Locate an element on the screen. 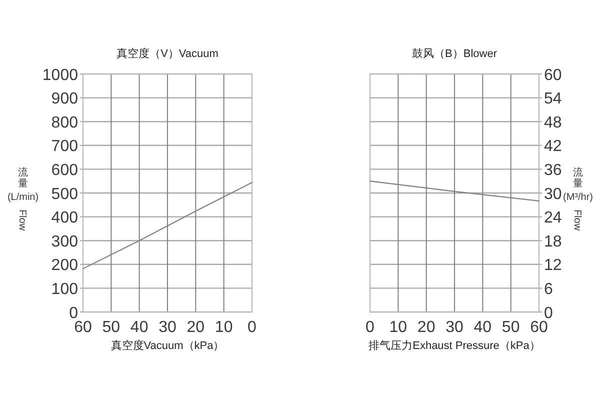 The width and height of the screenshot is (600, 400). x-axis-title: 排气压力Exhaust Pressure（kPa） is located at coordinates (454, 345).